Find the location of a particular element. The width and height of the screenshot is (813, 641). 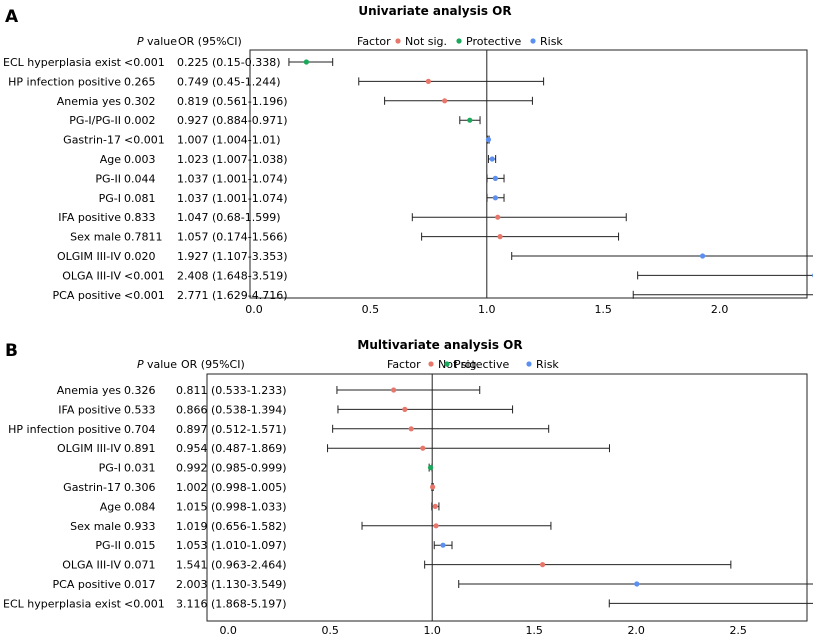

row-label: OLGA III-IV is located at coordinates (91, 565).